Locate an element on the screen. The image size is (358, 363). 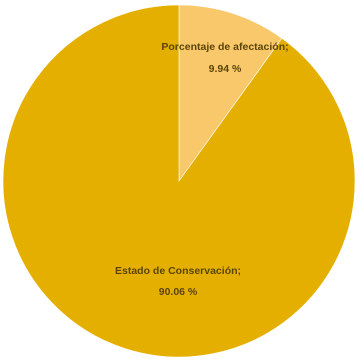
slice-label-category-conservation: Estado de Conservación; is located at coordinates (178, 271).